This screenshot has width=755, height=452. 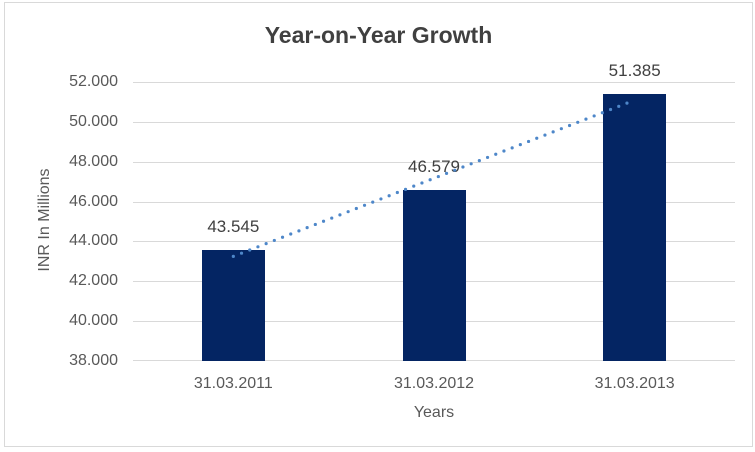 I want to click on bar-data-label: 43.545, so click(x=233, y=227).